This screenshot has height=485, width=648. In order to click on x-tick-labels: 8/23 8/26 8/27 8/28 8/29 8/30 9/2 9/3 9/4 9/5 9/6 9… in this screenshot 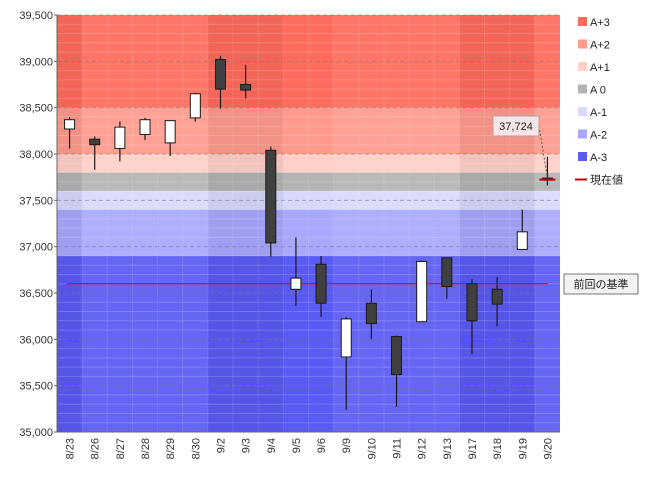, I will do `click(310, 448)`.